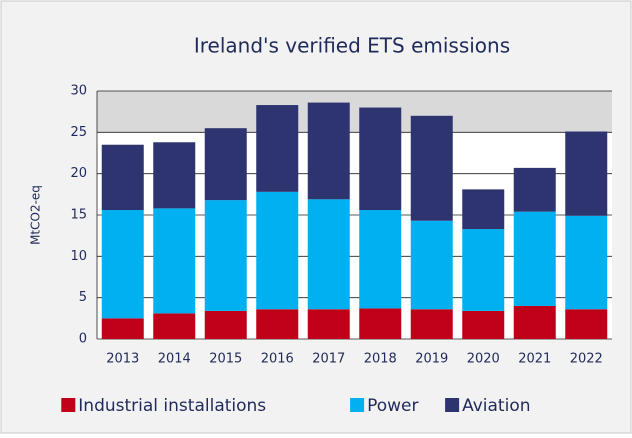  What do you see at coordinates (354, 112) in the screenshot?
I see `plot-band` at bounding box center [354, 112].